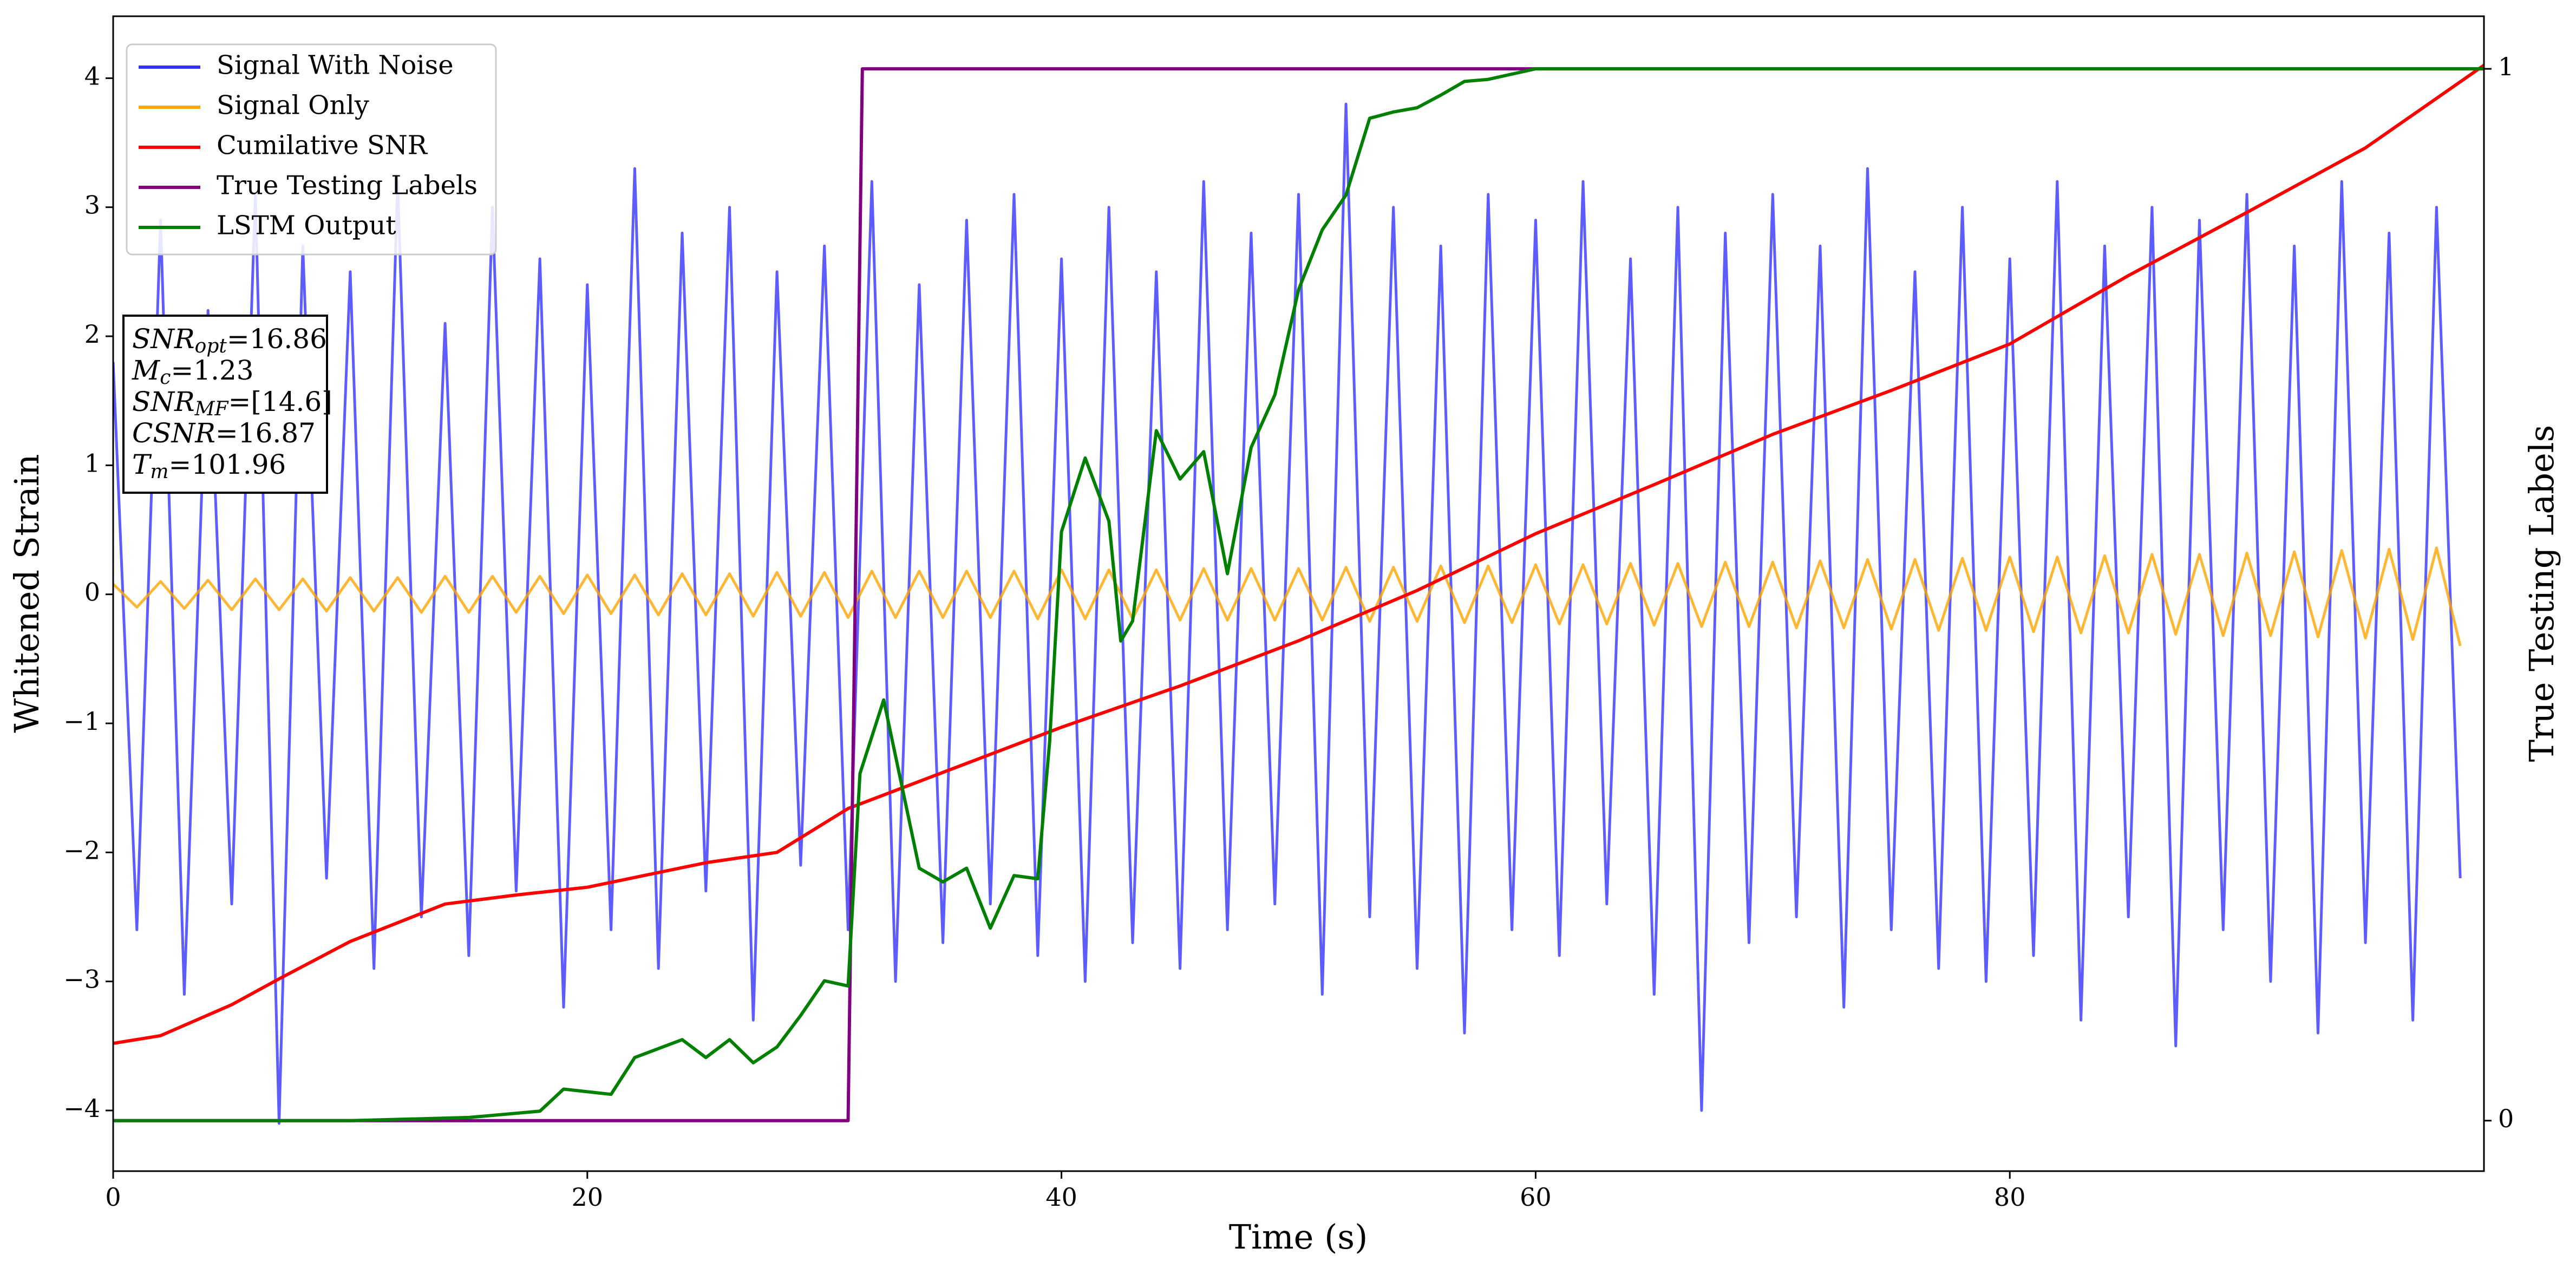 The image size is (2576, 1274). I want to click on annotation-symbol: M, so click(146, 370).